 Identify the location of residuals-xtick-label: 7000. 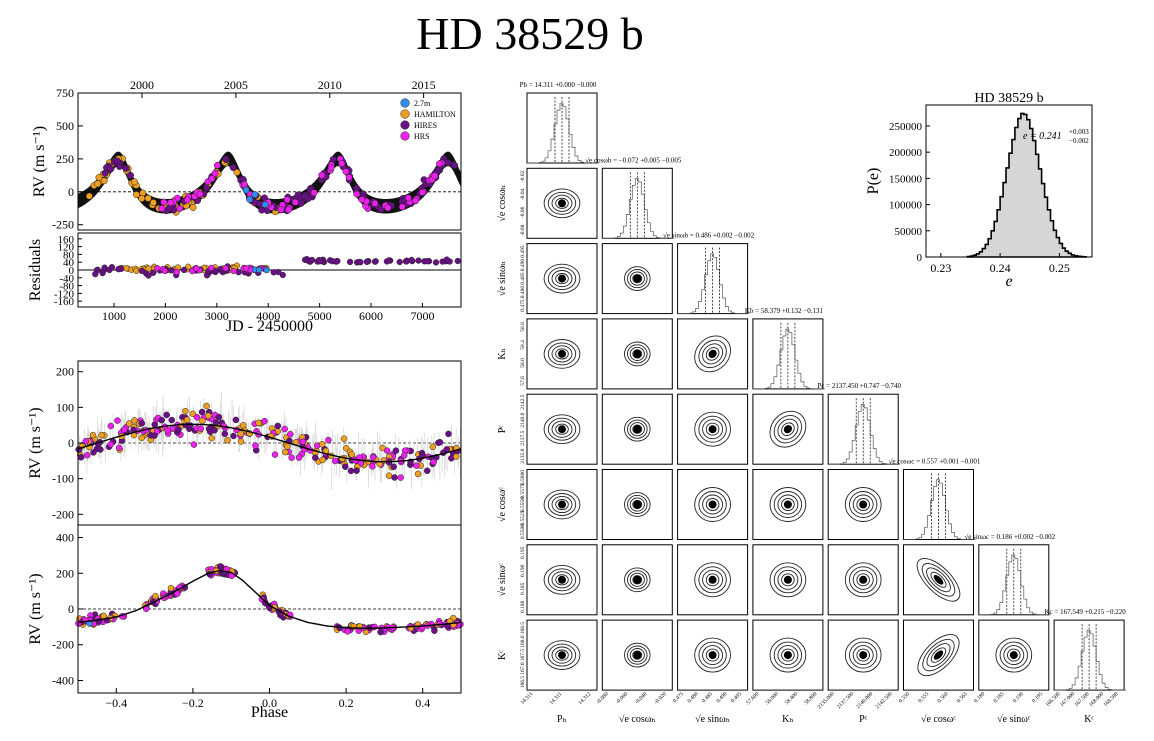
(422, 316).